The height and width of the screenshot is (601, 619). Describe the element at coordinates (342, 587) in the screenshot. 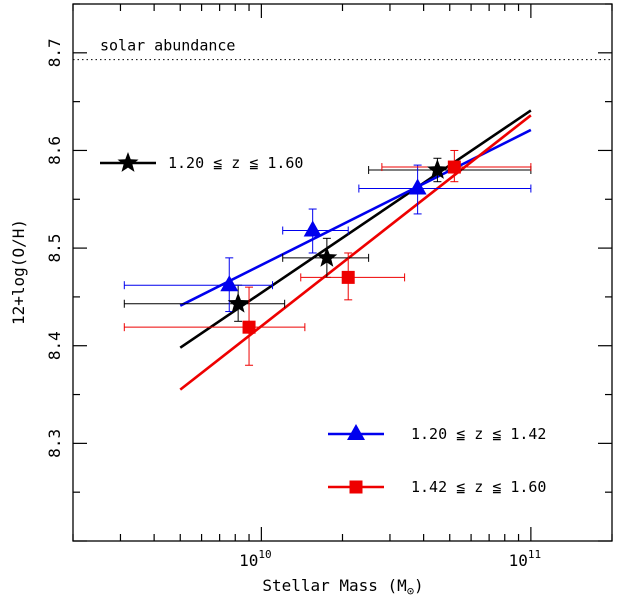

I see `x-axis-label: Stellar Mass (M⊙)` at that location.